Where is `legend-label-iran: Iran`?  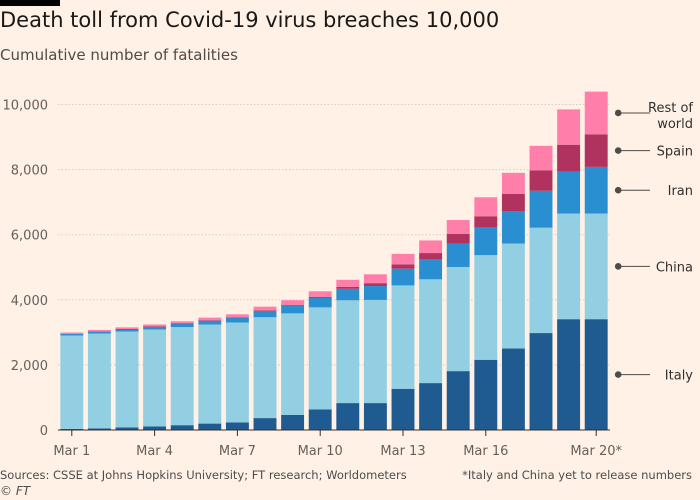 legend-label-iran: Iran is located at coordinates (680, 191).